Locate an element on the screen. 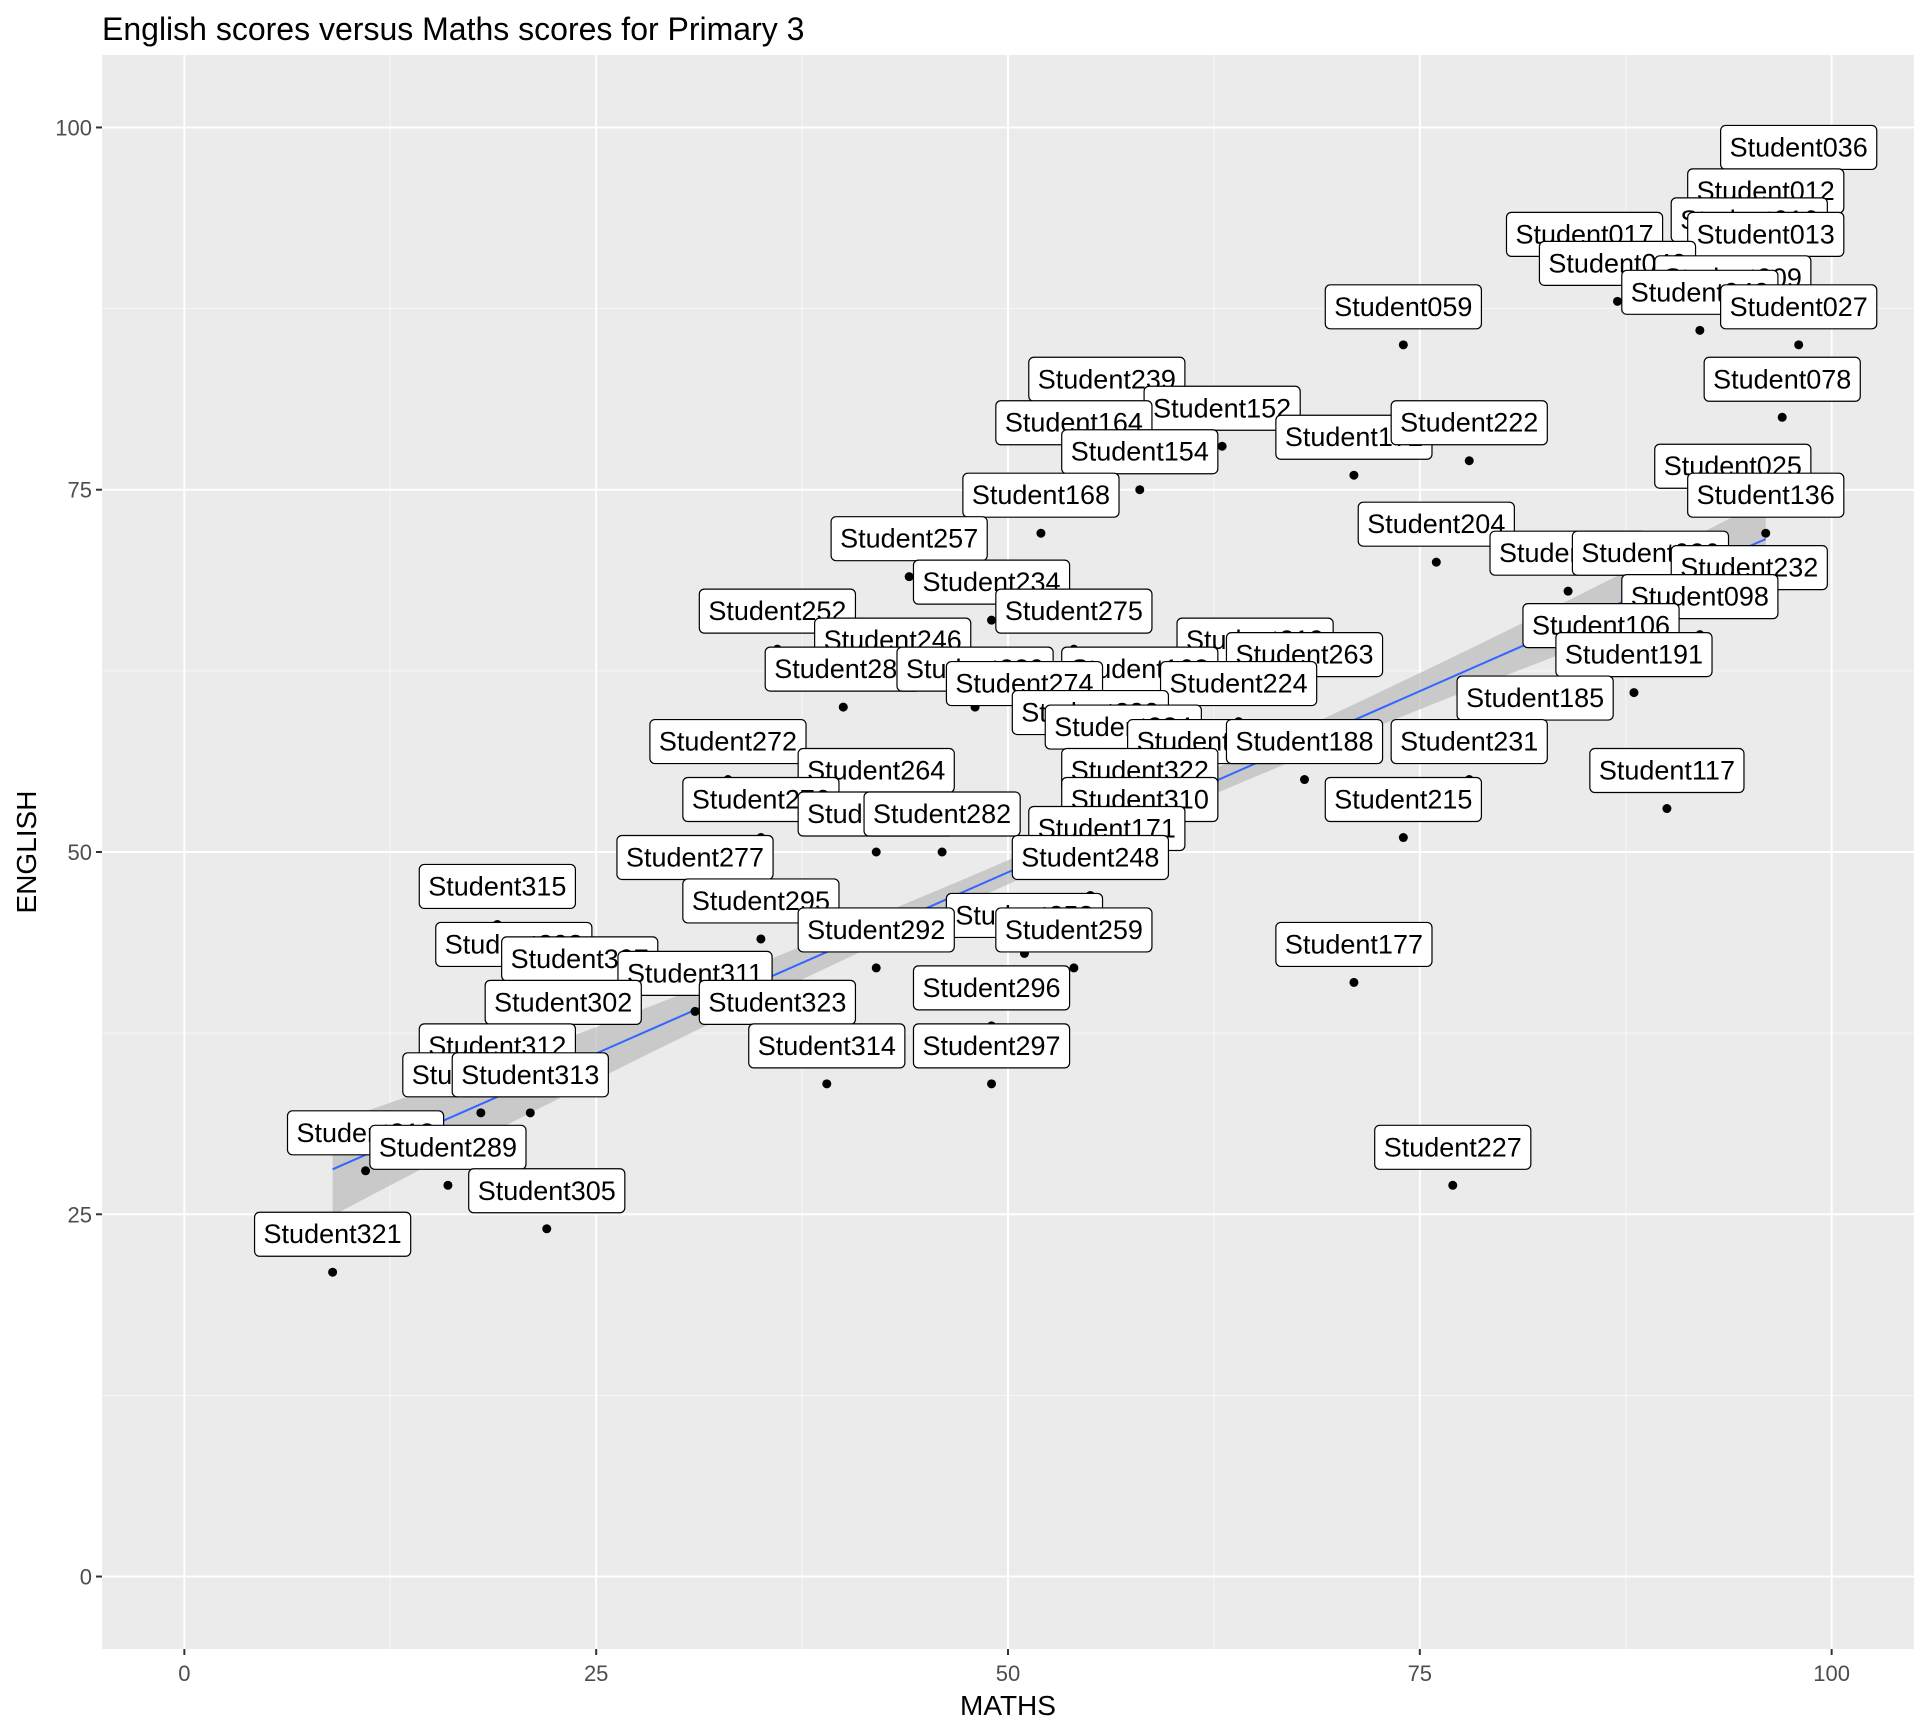  point-label-text: Student177 is located at coordinates (1354, 944).